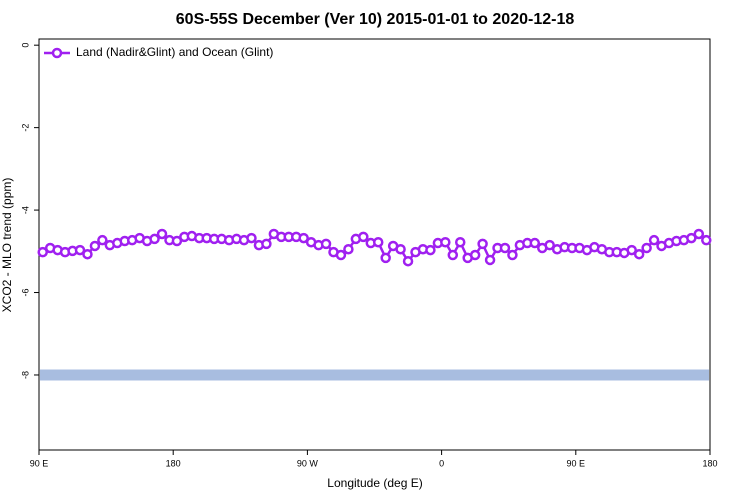  I want to click on y-axis-label: XCO2 - MLO trend (ppm), so click(7, 245).